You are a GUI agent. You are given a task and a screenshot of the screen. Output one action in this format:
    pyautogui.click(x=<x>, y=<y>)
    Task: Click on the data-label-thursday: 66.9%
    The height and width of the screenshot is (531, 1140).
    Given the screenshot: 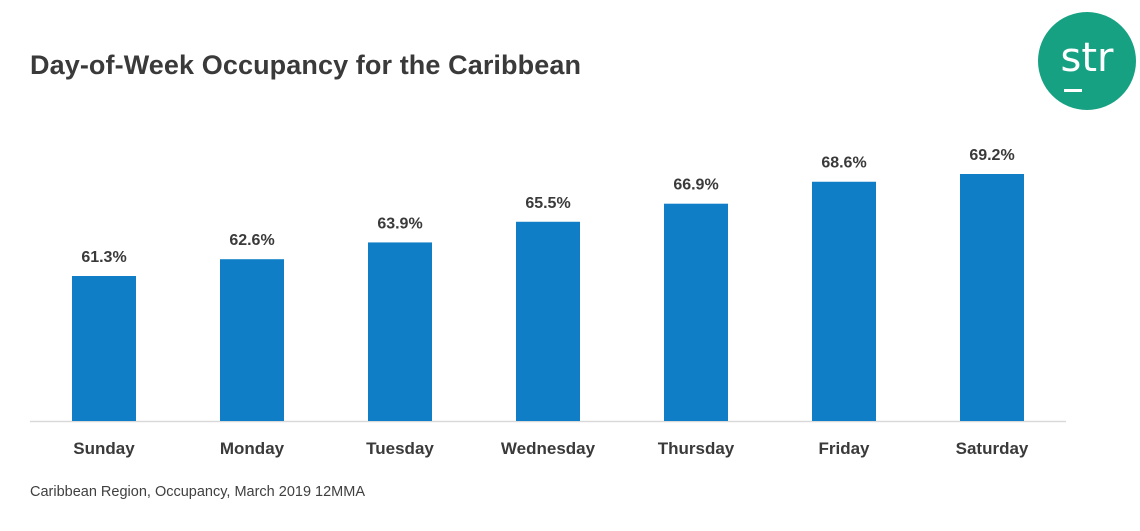 What is the action you would take?
    pyautogui.click(x=695, y=185)
    